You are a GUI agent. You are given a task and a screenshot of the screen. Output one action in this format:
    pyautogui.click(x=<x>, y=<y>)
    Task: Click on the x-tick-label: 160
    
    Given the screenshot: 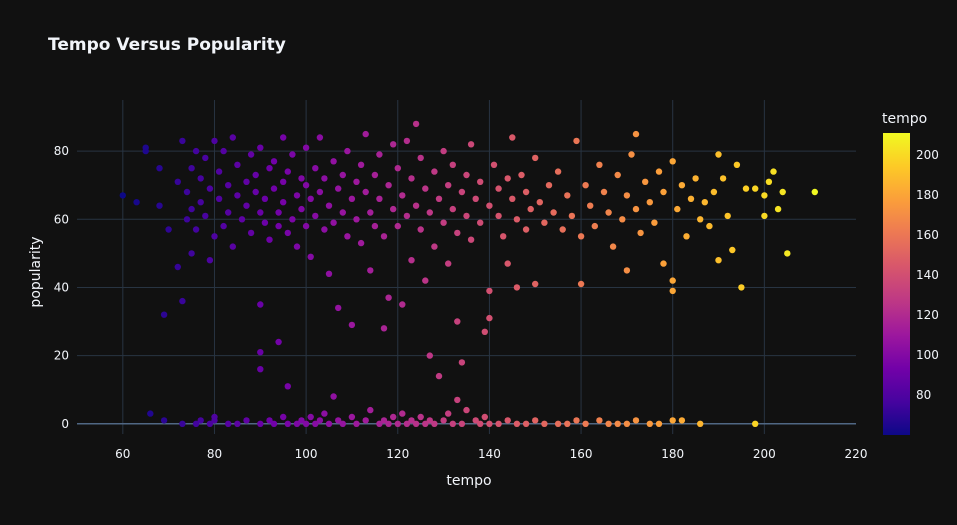 What is the action you would take?
    pyautogui.click(x=581, y=454)
    